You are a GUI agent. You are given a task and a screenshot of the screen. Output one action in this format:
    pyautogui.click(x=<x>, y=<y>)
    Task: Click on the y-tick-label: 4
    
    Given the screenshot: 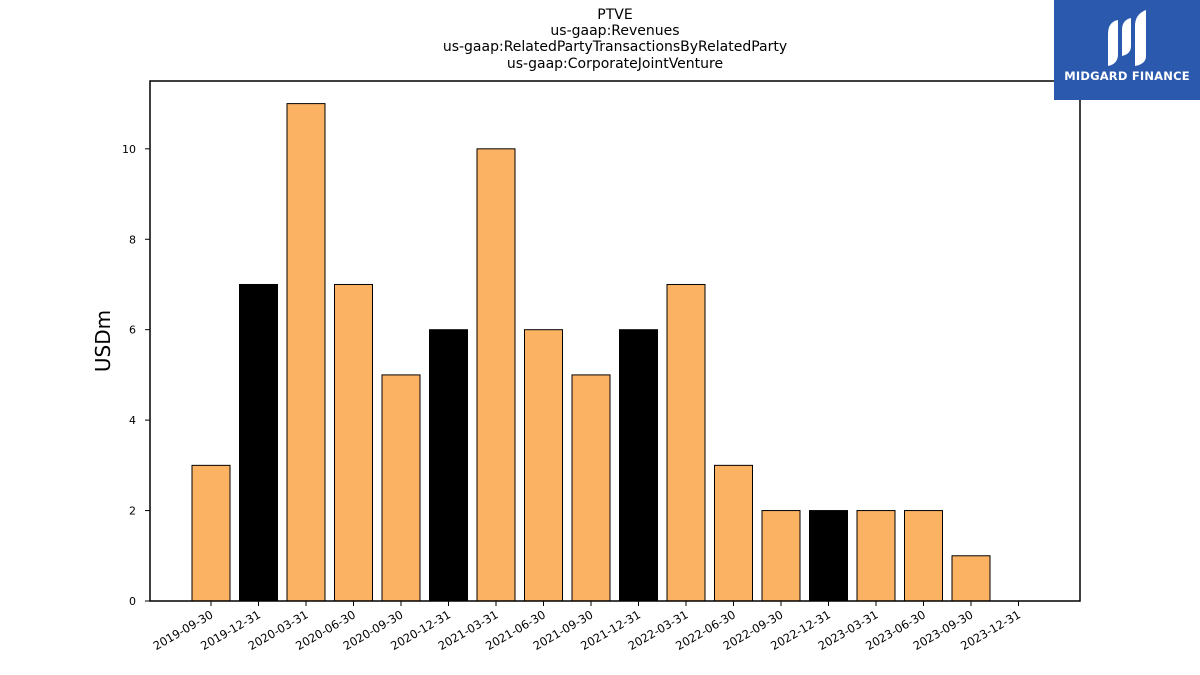 What is the action you would take?
    pyautogui.click(x=132, y=420)
    